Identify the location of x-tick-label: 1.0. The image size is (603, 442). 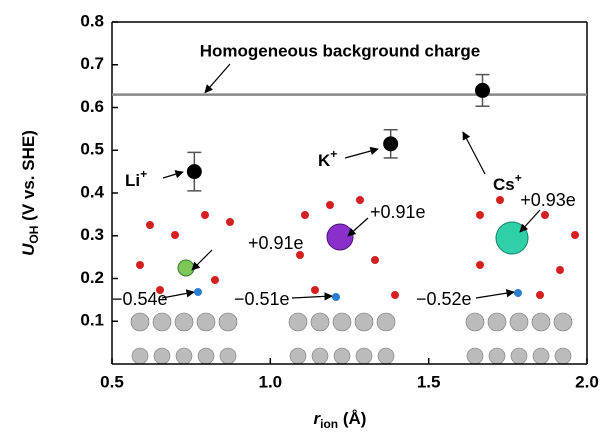
(271, 381).